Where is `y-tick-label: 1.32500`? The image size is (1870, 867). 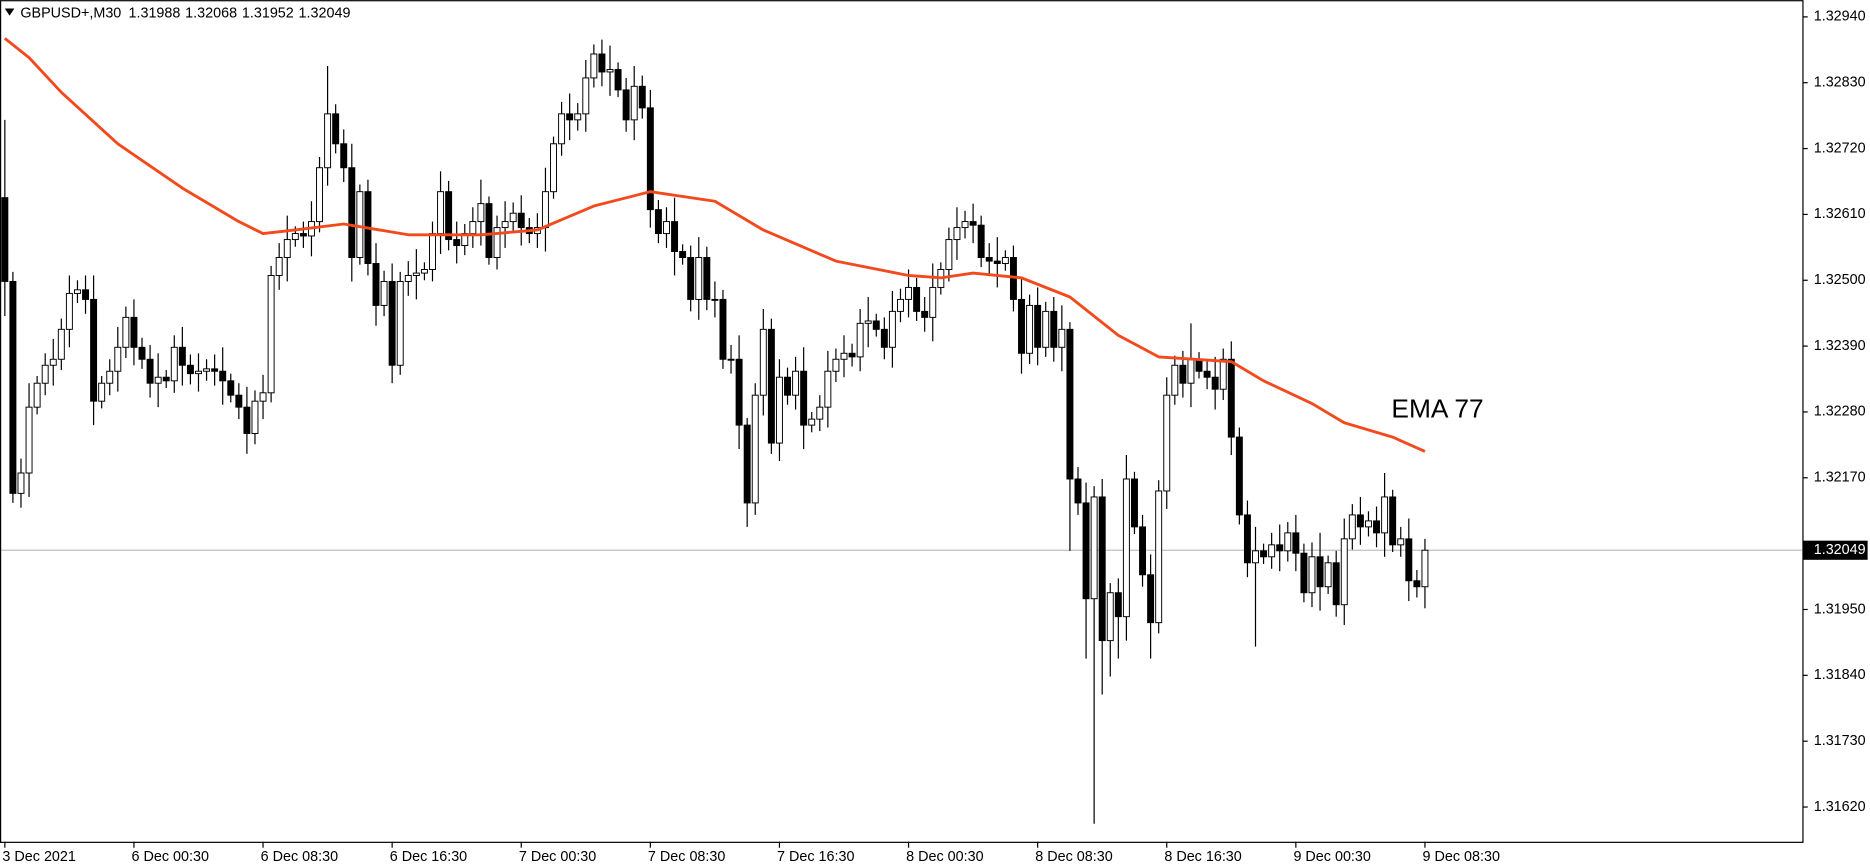 y-tick-label: 1.32500 is located at coordinates (1840, 280).